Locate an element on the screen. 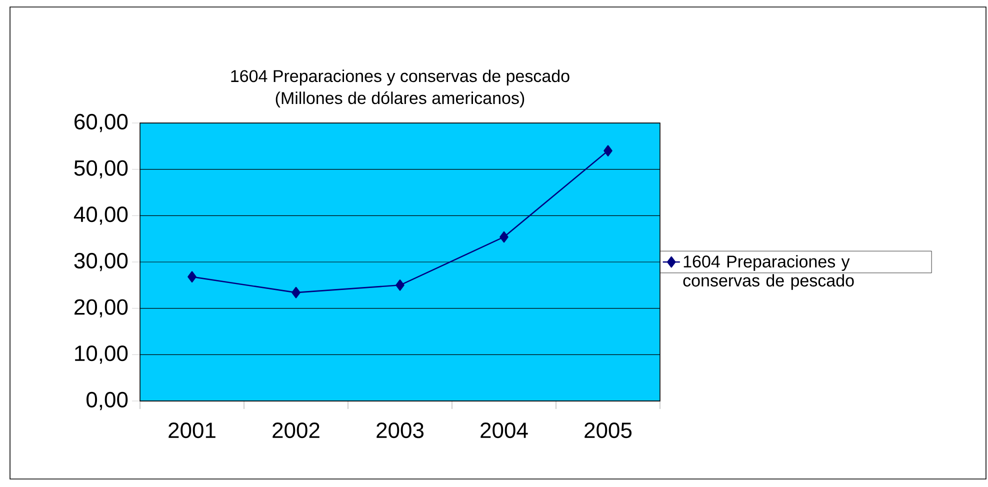 The width and height of the screenshot is (988, 487). y-tick-label: 50,00 is located at coordinates (101, 169).